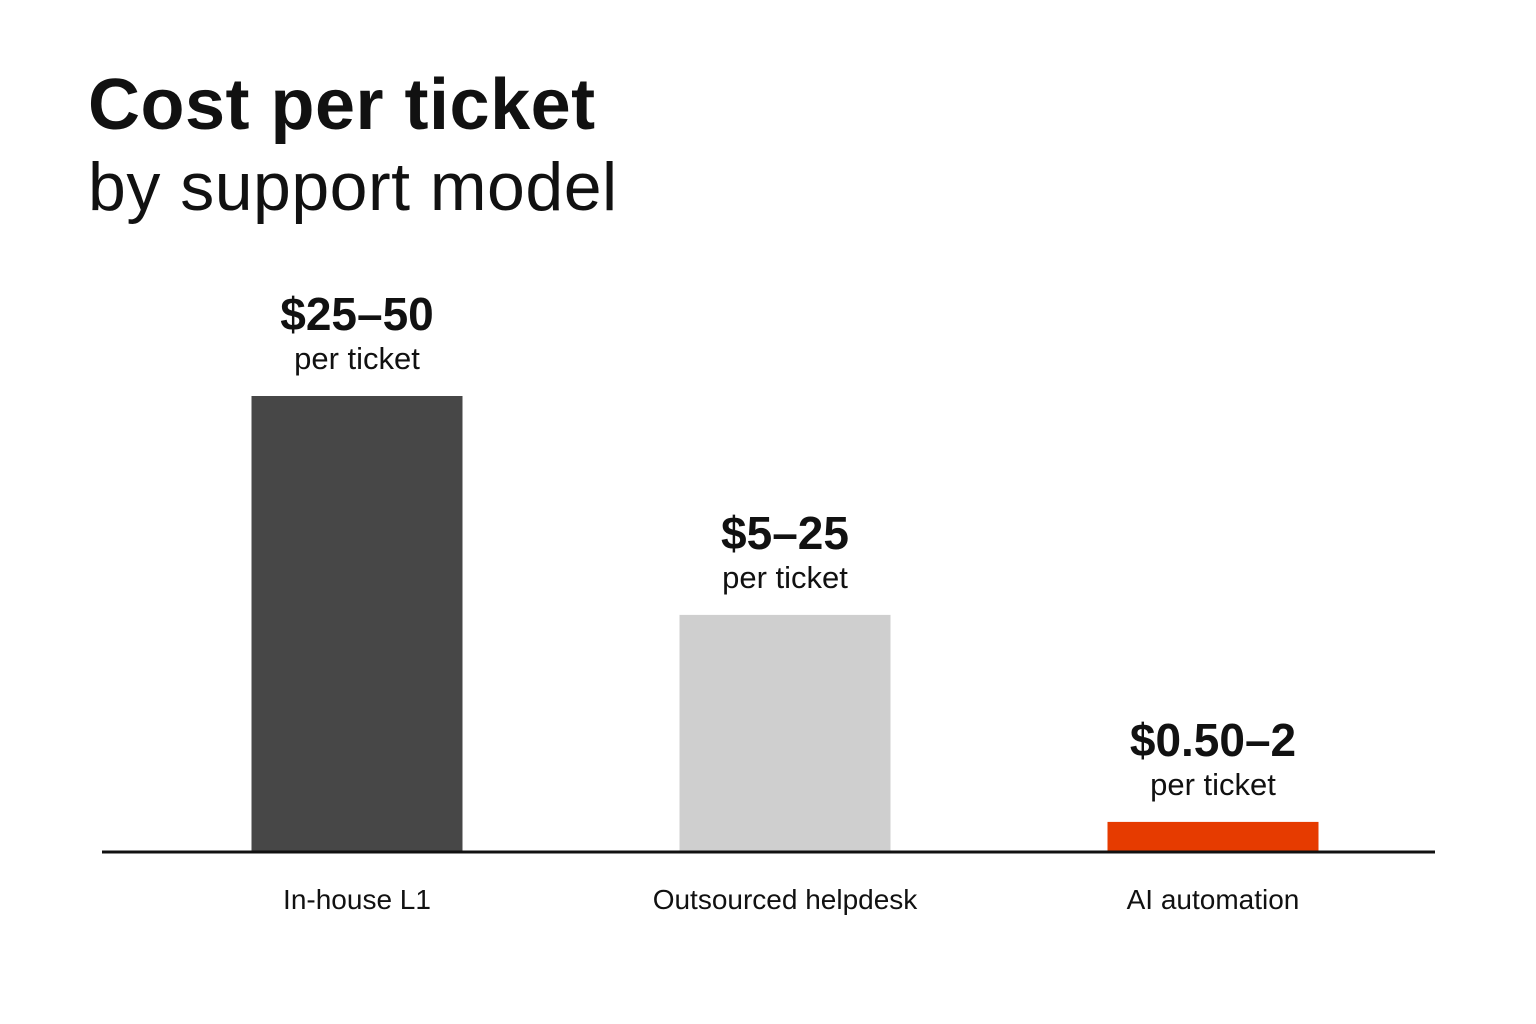 Image resolution: width=1536 pixels, height=1024 pixels. I want to click on category-label: AI automation, so click(1213, 899).